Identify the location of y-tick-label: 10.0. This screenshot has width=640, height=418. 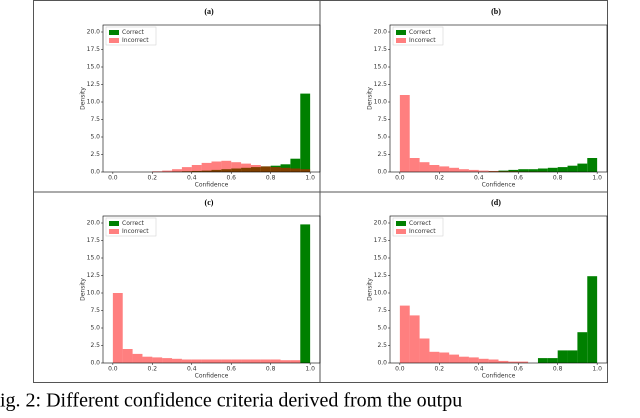
(381, 293).